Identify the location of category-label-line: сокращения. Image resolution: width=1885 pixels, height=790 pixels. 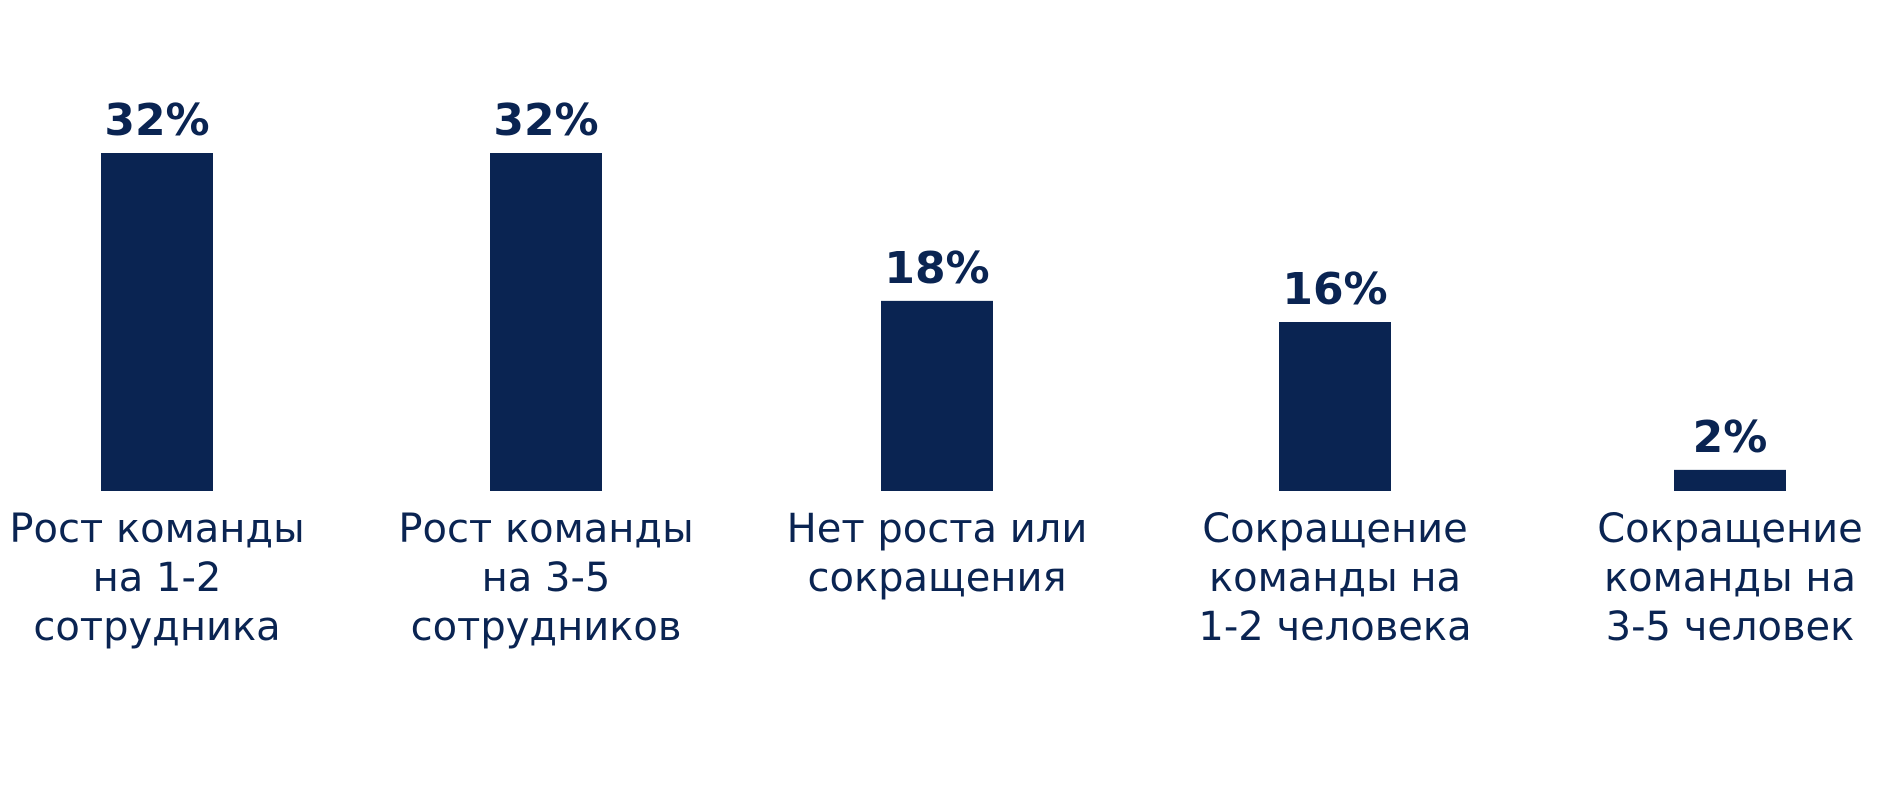
(936, 578).